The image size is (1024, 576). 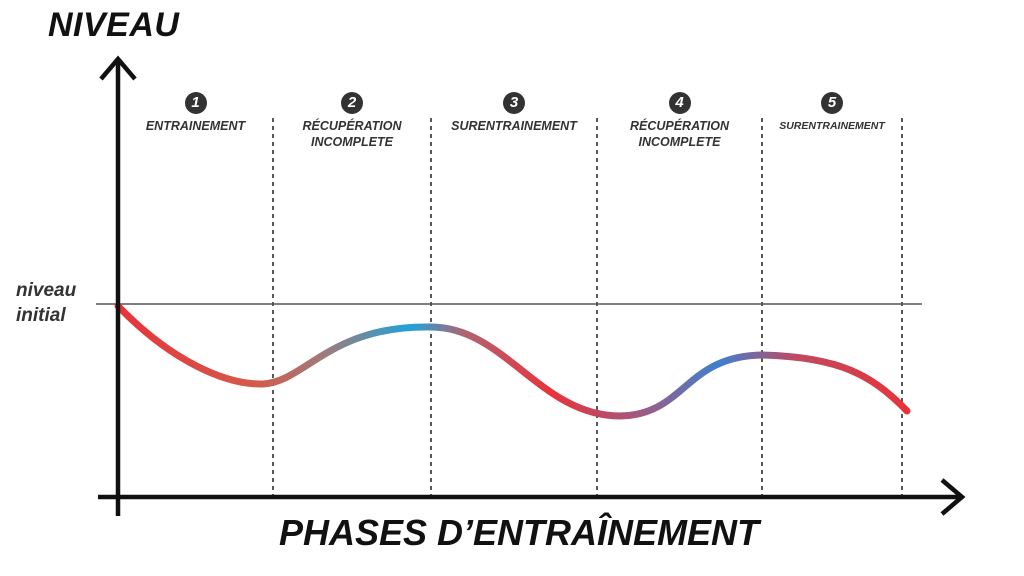 What do you see at coordinates (118, 68) in the screenshot?
I see `y-axis-arrowhead` at bounding box center [118, 68].